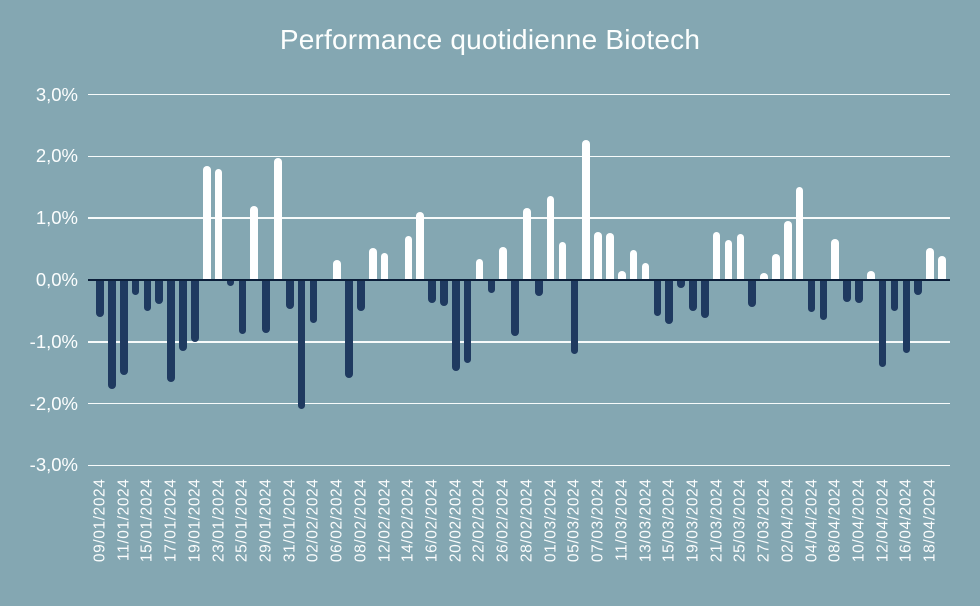 The image size is (980, 606). What do you see at coordinates (598, 520) in the screenshot?
I see `x-axis-tick-label: 07/03/2024` at bounding box center [598, 520].